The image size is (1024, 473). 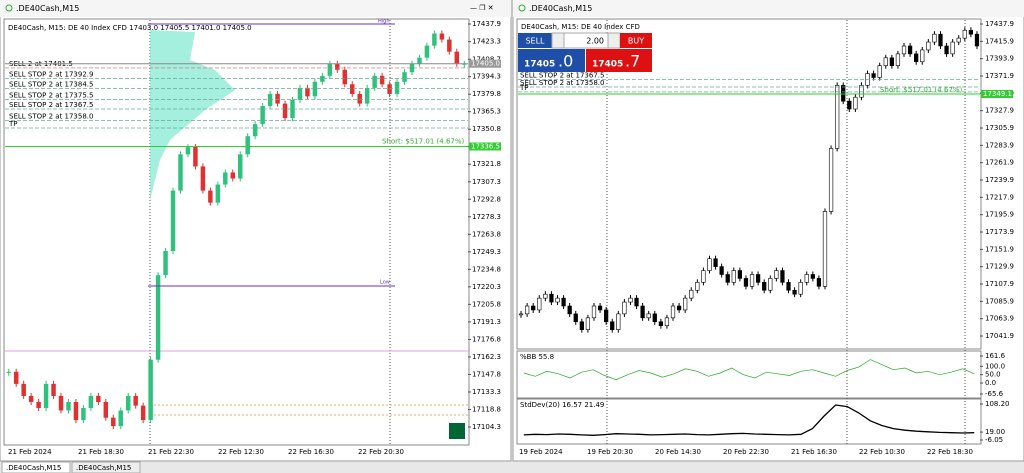 I want to click on order-label: SELL STOP 2 at 17392.9, so click(x=51, y=74).